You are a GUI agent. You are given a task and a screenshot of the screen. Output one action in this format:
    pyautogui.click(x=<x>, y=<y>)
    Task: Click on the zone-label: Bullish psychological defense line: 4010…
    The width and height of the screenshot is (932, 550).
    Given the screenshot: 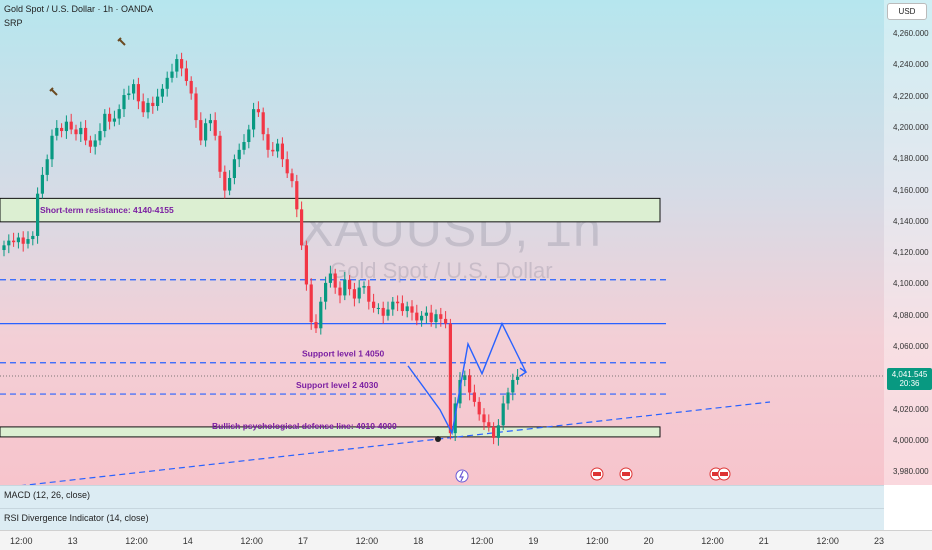 What is the action you would take?
    pyautogui.click(x=304, y=426)
    